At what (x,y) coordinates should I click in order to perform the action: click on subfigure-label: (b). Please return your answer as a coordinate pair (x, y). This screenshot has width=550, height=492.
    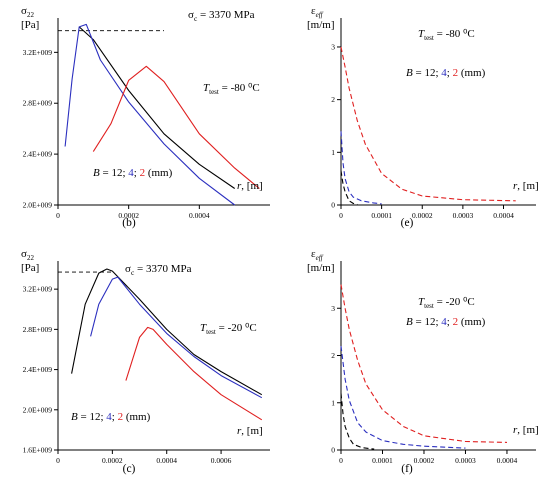
    Looking at the image, I should click on (129, 223).